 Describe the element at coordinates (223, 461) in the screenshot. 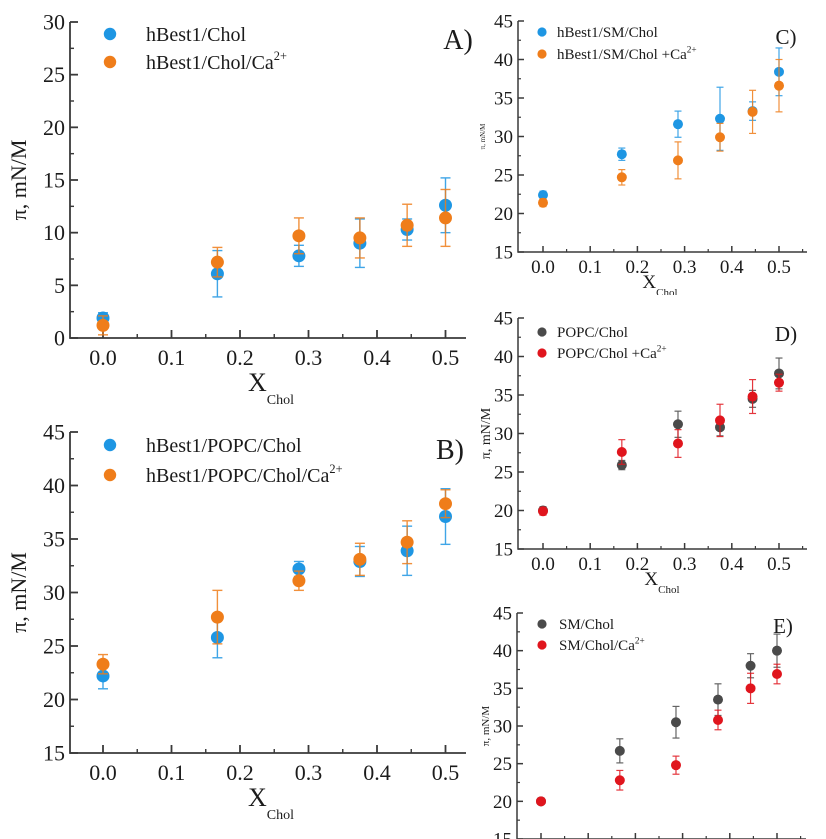

I see `legend: hBest1/POPC/Chol hBest1/POPC/Chol/Ca2+` at that location.